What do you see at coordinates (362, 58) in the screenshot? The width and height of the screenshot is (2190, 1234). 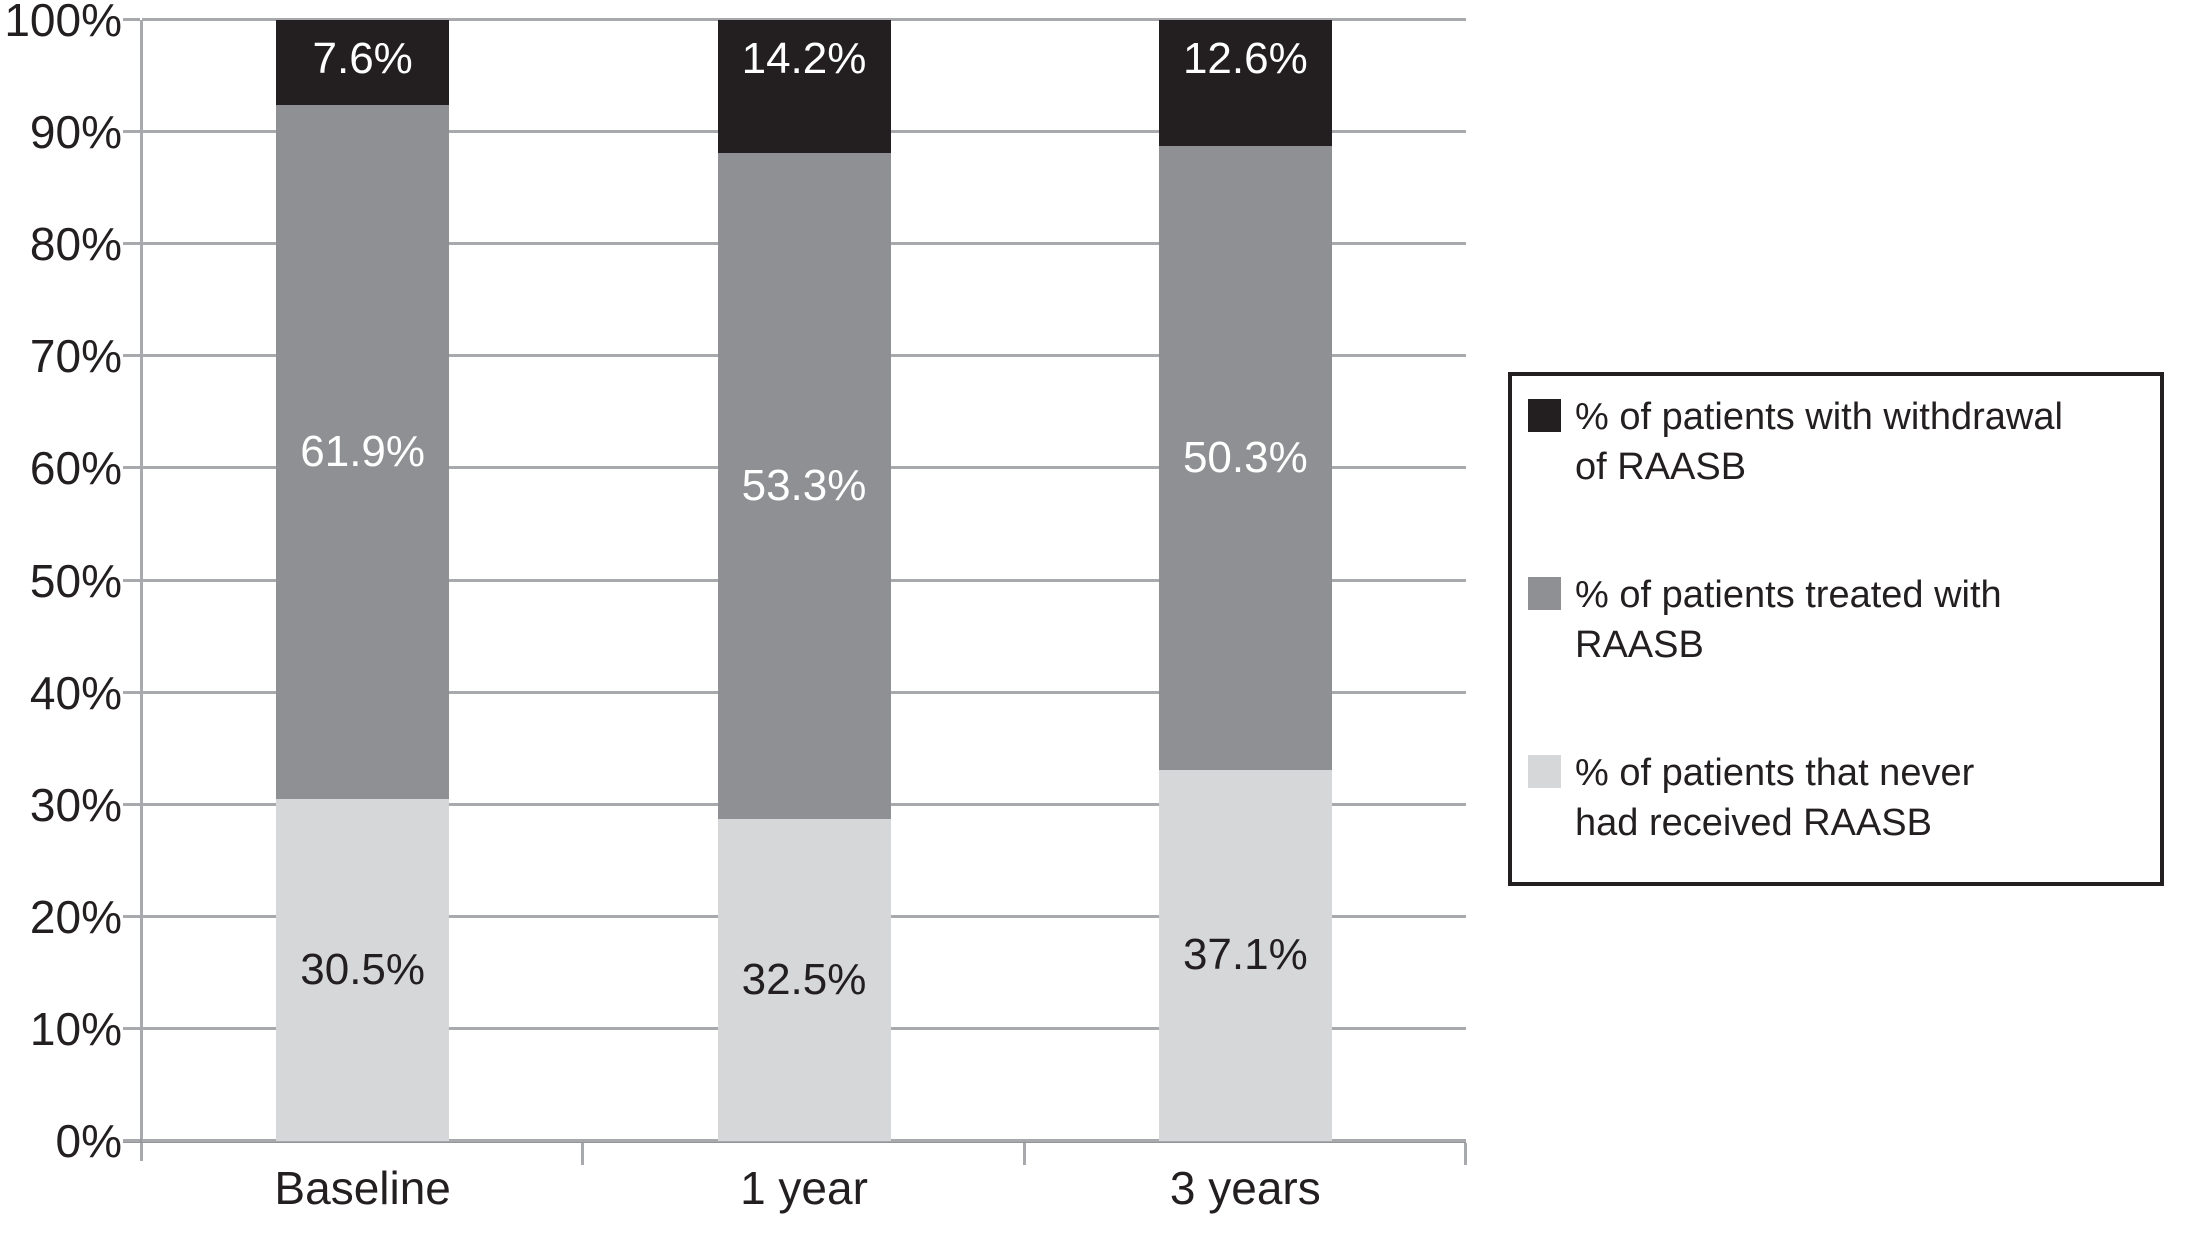 I see `segment-value-label: 7.6%` at bounding box center [362, 58].